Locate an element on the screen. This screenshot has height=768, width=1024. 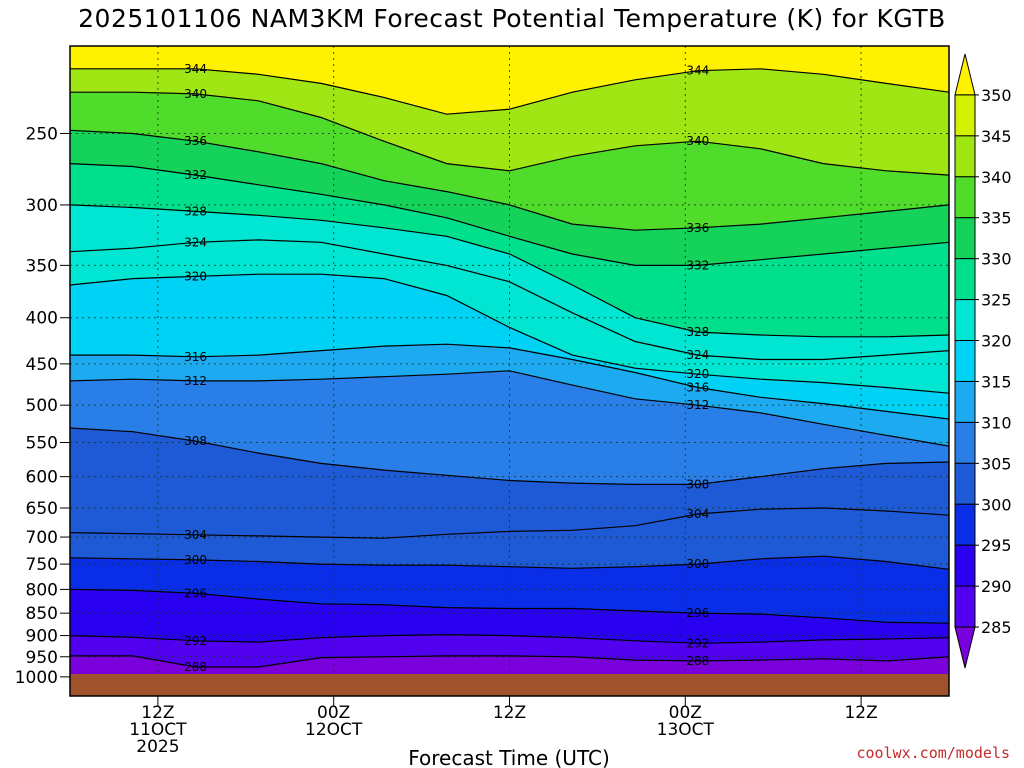
x-tick-label: 00Z is located at coordinates (685, 713).